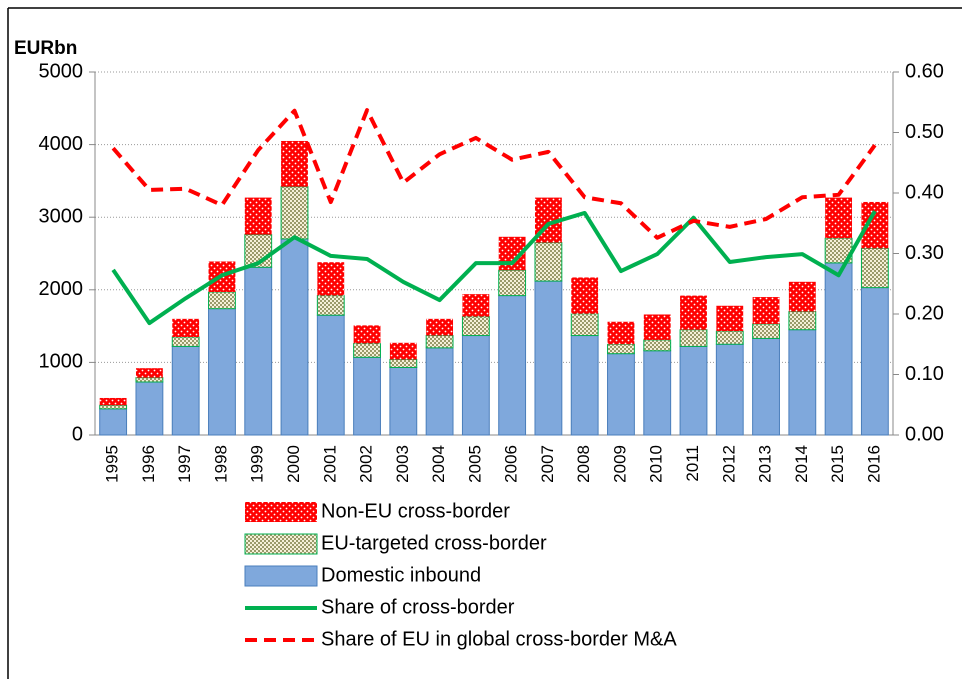 The width and height of the screenshot is (962, 679). What do you see at coordinates (656, 464) in the screenshot?
I see `x-tick-label: 2010` at bounding box center [656, 464].